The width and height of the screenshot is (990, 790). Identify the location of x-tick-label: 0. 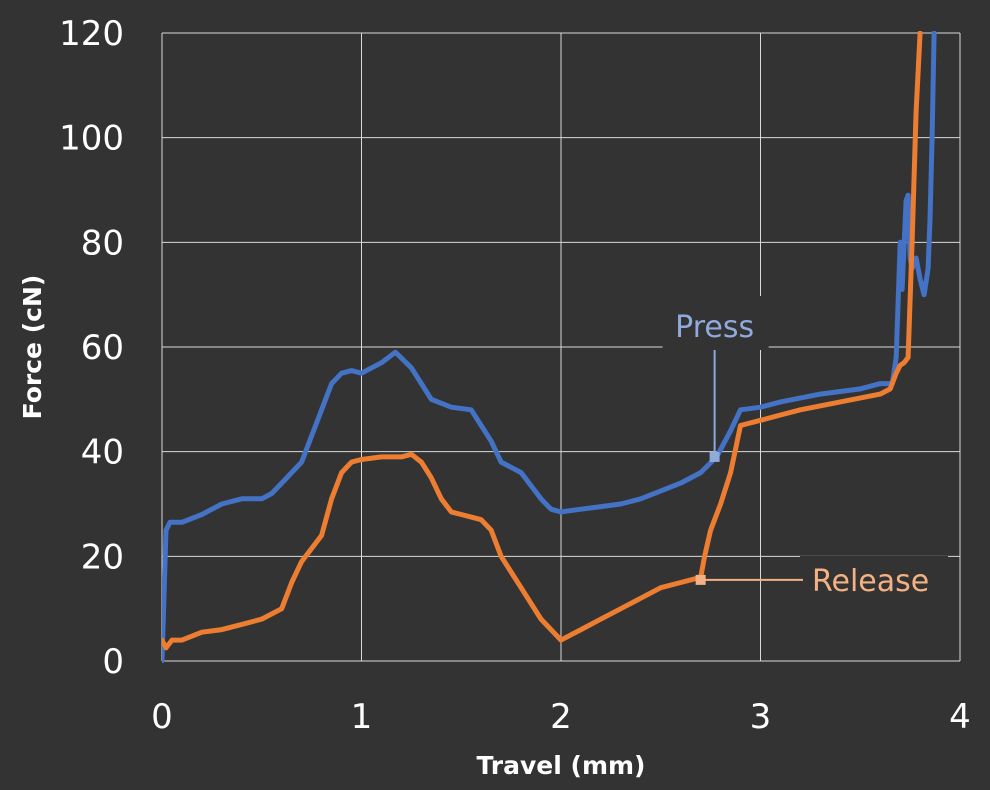
(162, 717).